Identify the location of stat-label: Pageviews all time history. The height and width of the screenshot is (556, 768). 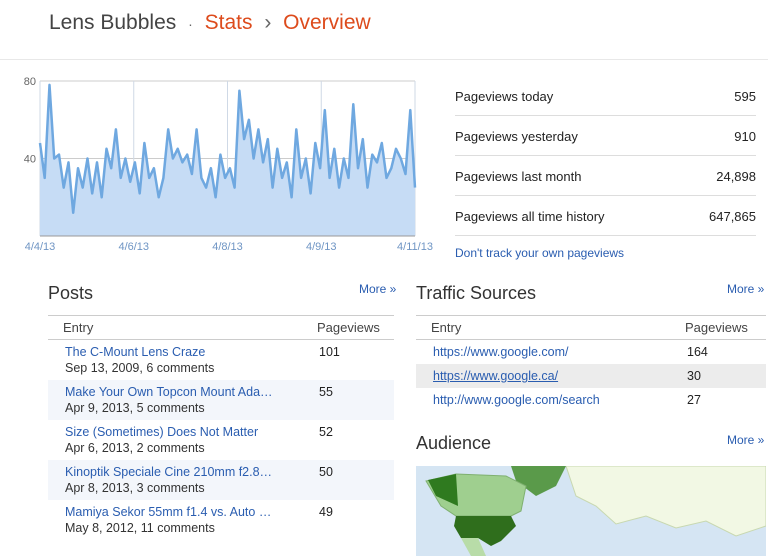
(530, 216).